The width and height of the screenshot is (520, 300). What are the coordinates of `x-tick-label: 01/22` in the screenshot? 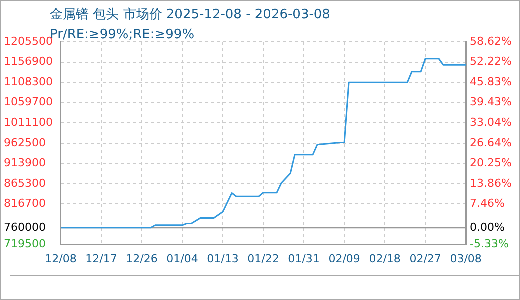 It's located at (264, 259).